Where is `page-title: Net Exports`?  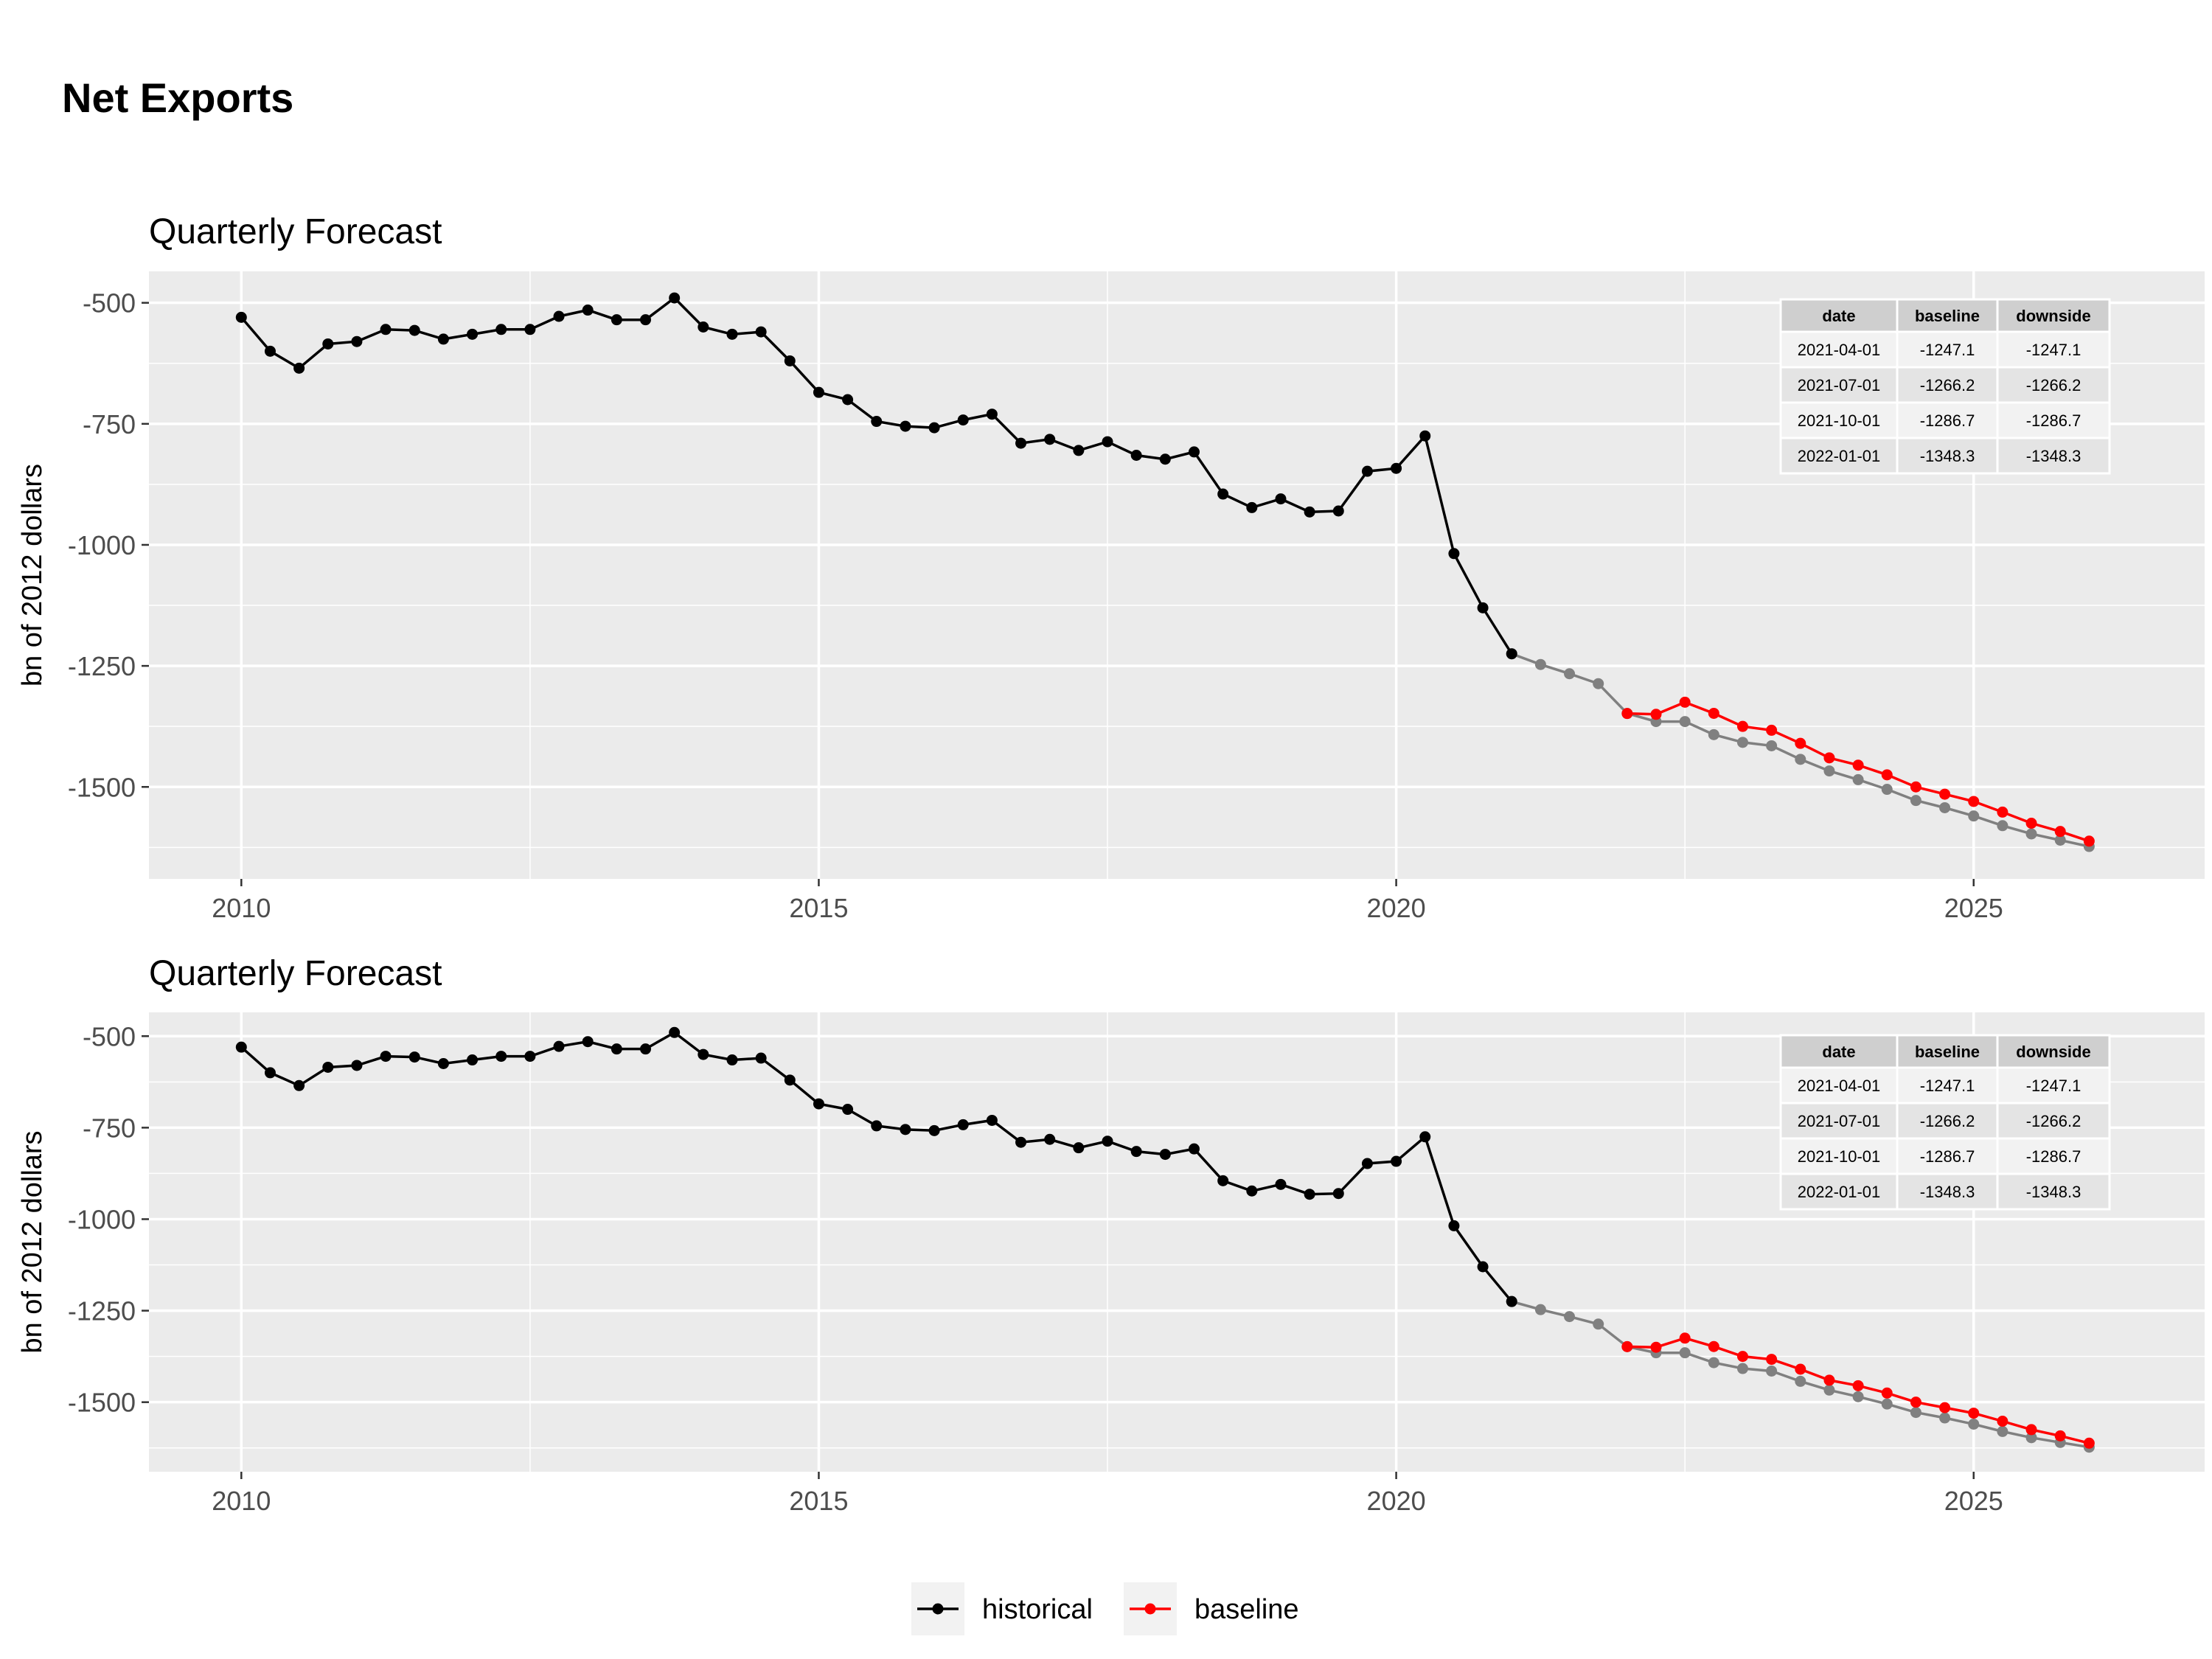 page-title: Net Exports is located at coordinates (178, 97).